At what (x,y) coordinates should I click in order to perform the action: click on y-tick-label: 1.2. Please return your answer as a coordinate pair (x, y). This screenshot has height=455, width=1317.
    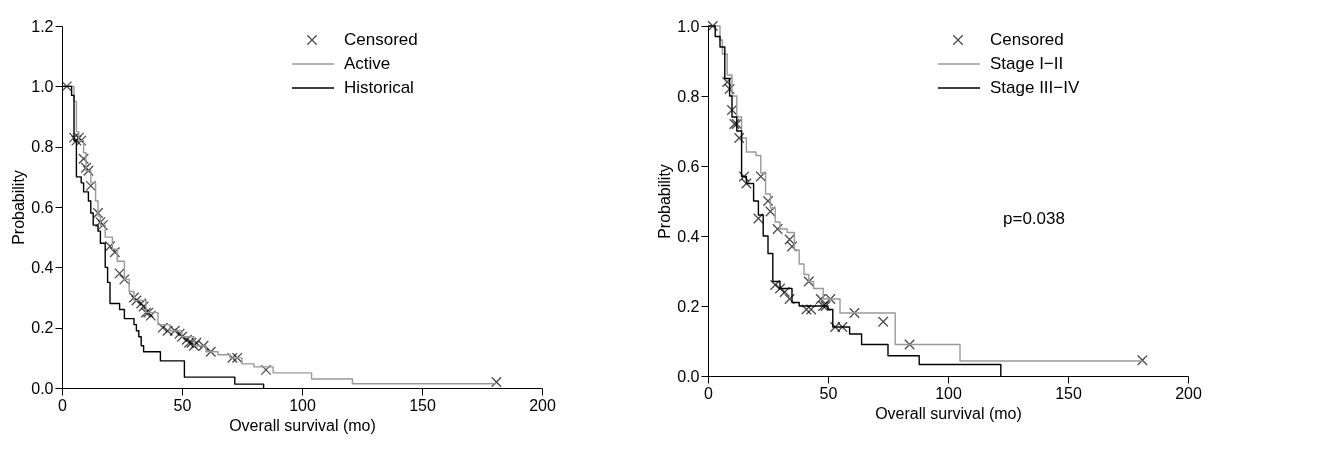
    Looking at the image, I should click on (42, 26).